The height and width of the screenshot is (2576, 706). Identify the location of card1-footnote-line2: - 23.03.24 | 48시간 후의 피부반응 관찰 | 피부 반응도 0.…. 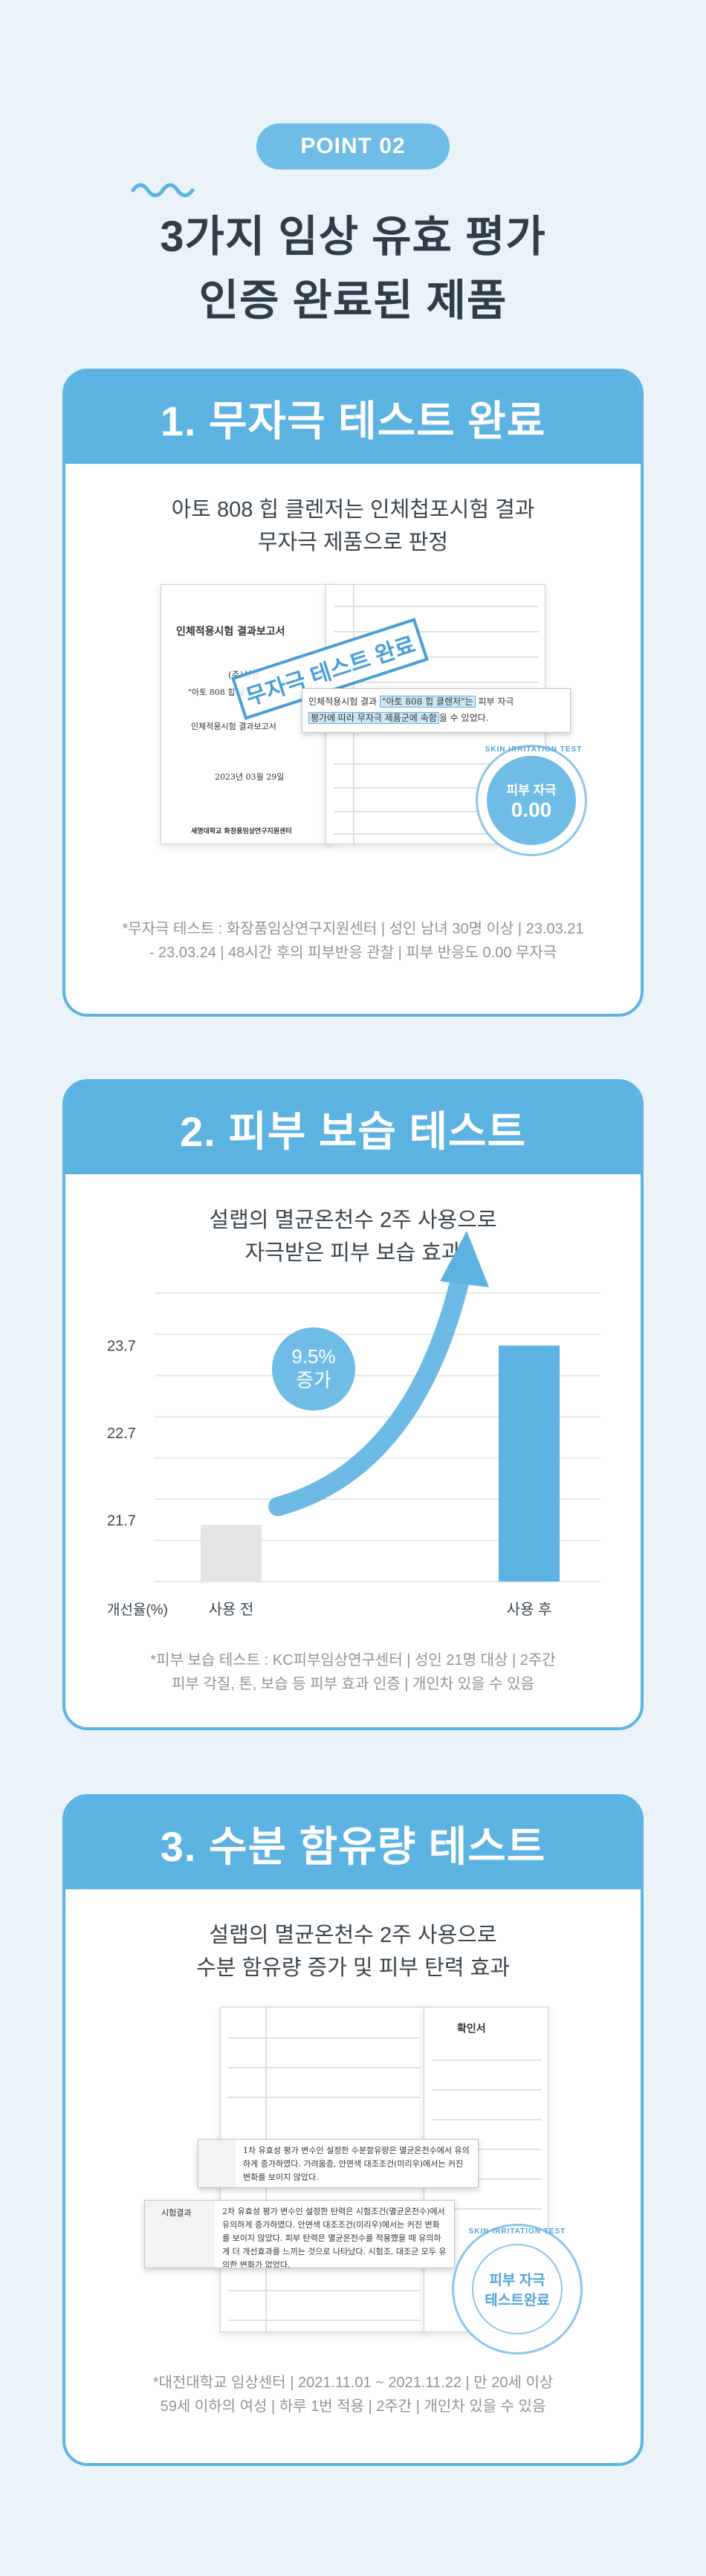
(353, 953).